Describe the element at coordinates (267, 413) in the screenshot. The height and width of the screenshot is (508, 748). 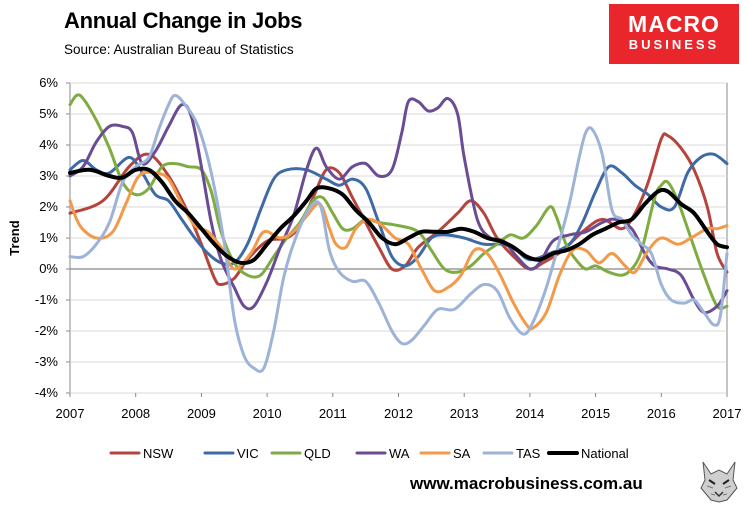
I see `x-tick-label: 2010` at that location.